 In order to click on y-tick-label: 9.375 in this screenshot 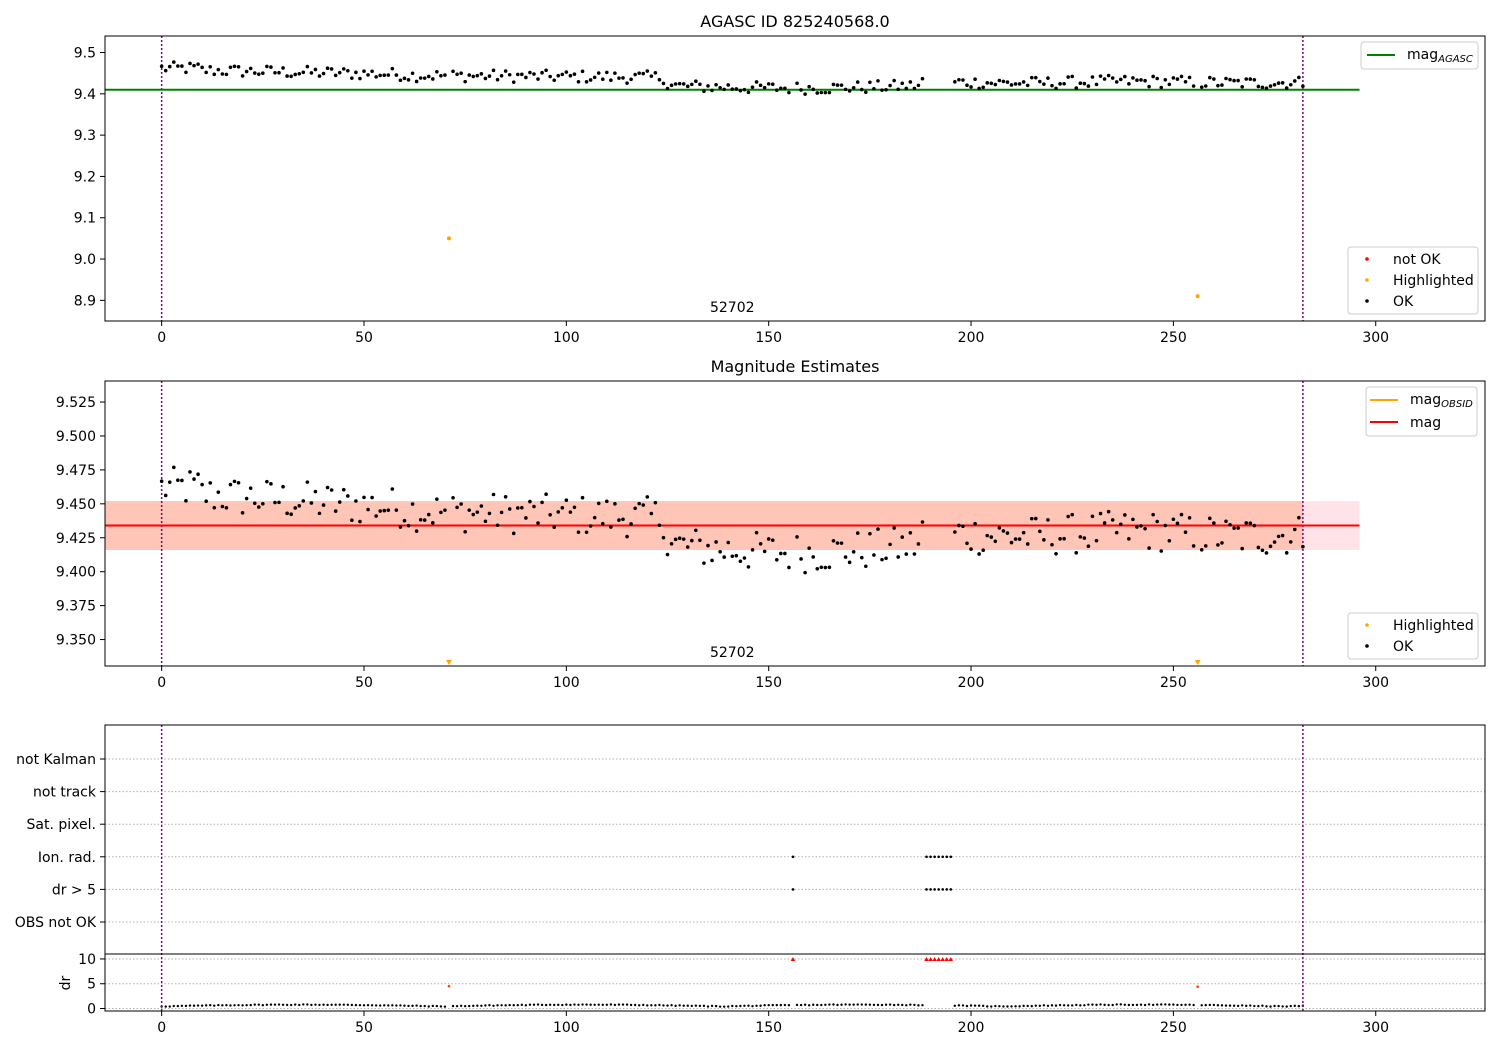, I will do `click(76, 607)`.